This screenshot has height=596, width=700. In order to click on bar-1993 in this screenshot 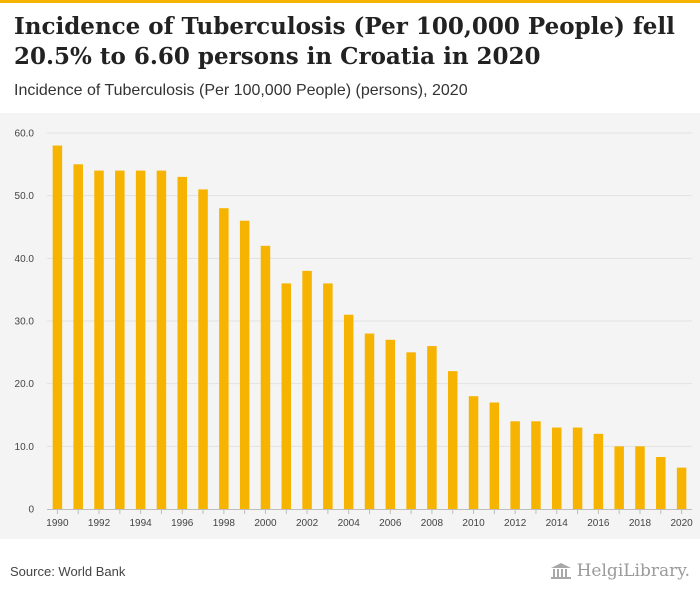, I will do `click(120, 339)`.